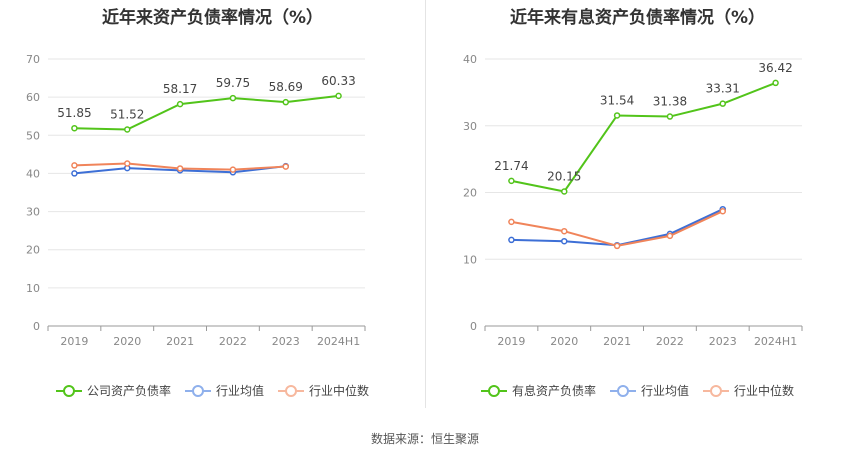  What do you see at coordinates (233, 83) in the screenshot?
I see `data-label: 59.75` at bounding box center [233, 83].